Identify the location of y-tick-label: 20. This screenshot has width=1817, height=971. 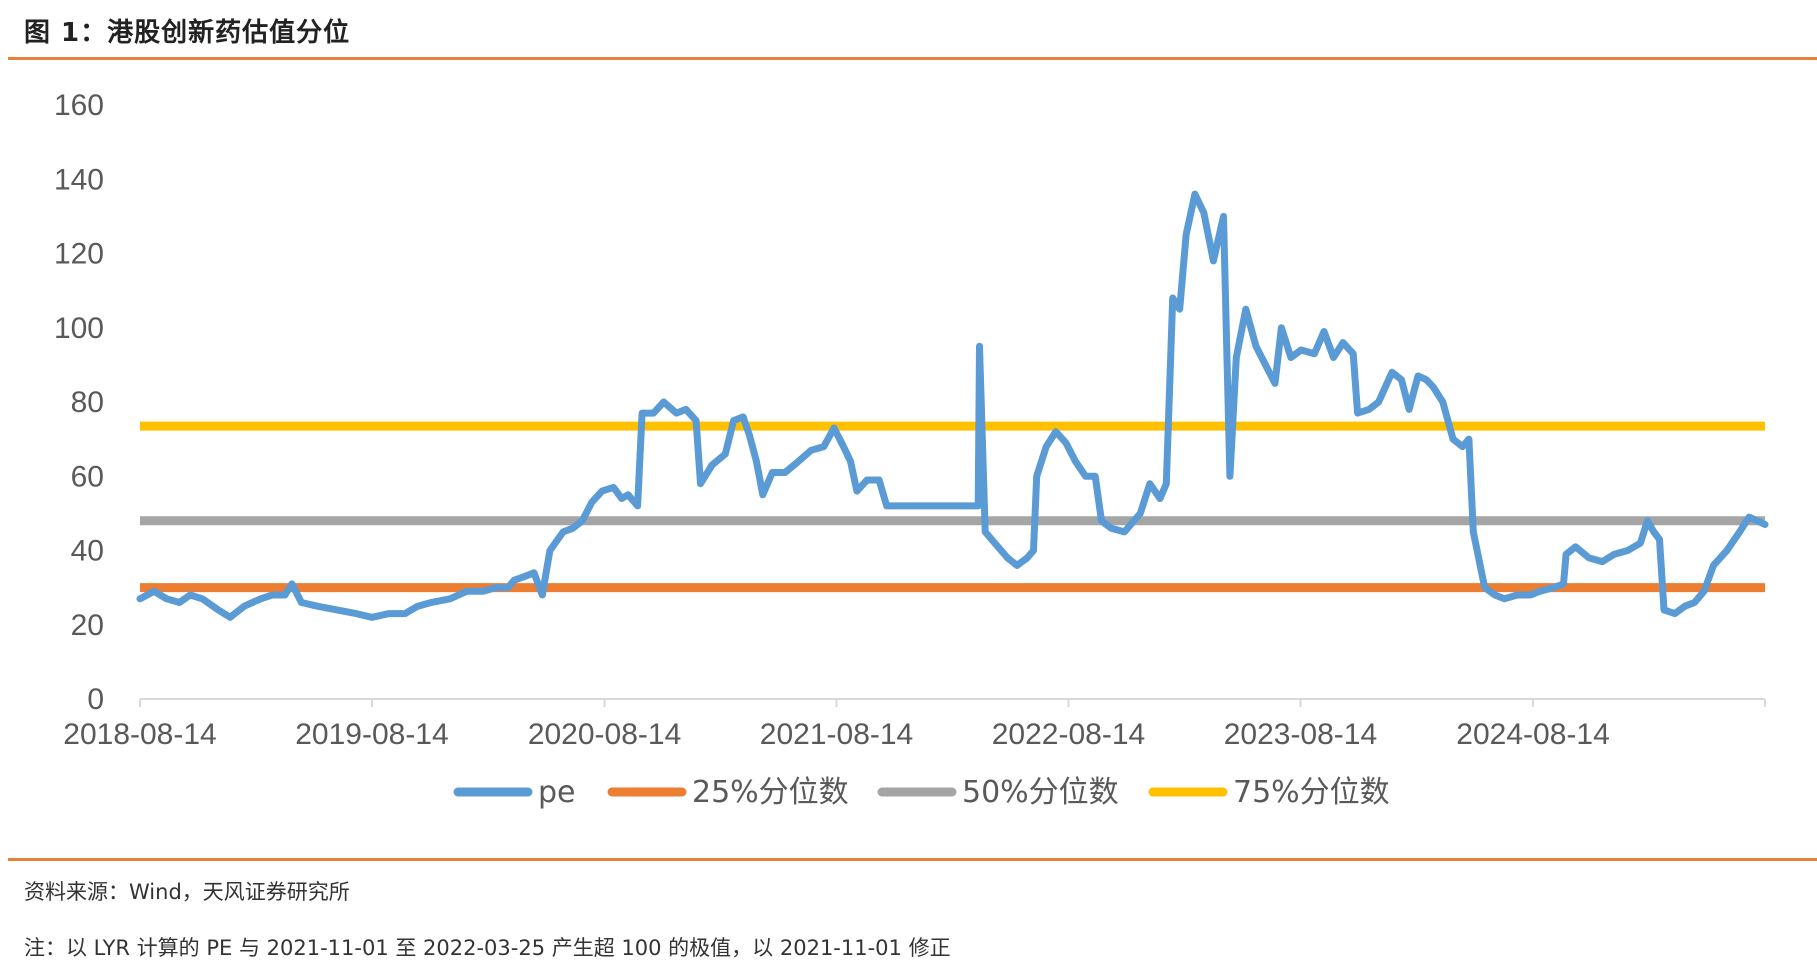
(87, 625).